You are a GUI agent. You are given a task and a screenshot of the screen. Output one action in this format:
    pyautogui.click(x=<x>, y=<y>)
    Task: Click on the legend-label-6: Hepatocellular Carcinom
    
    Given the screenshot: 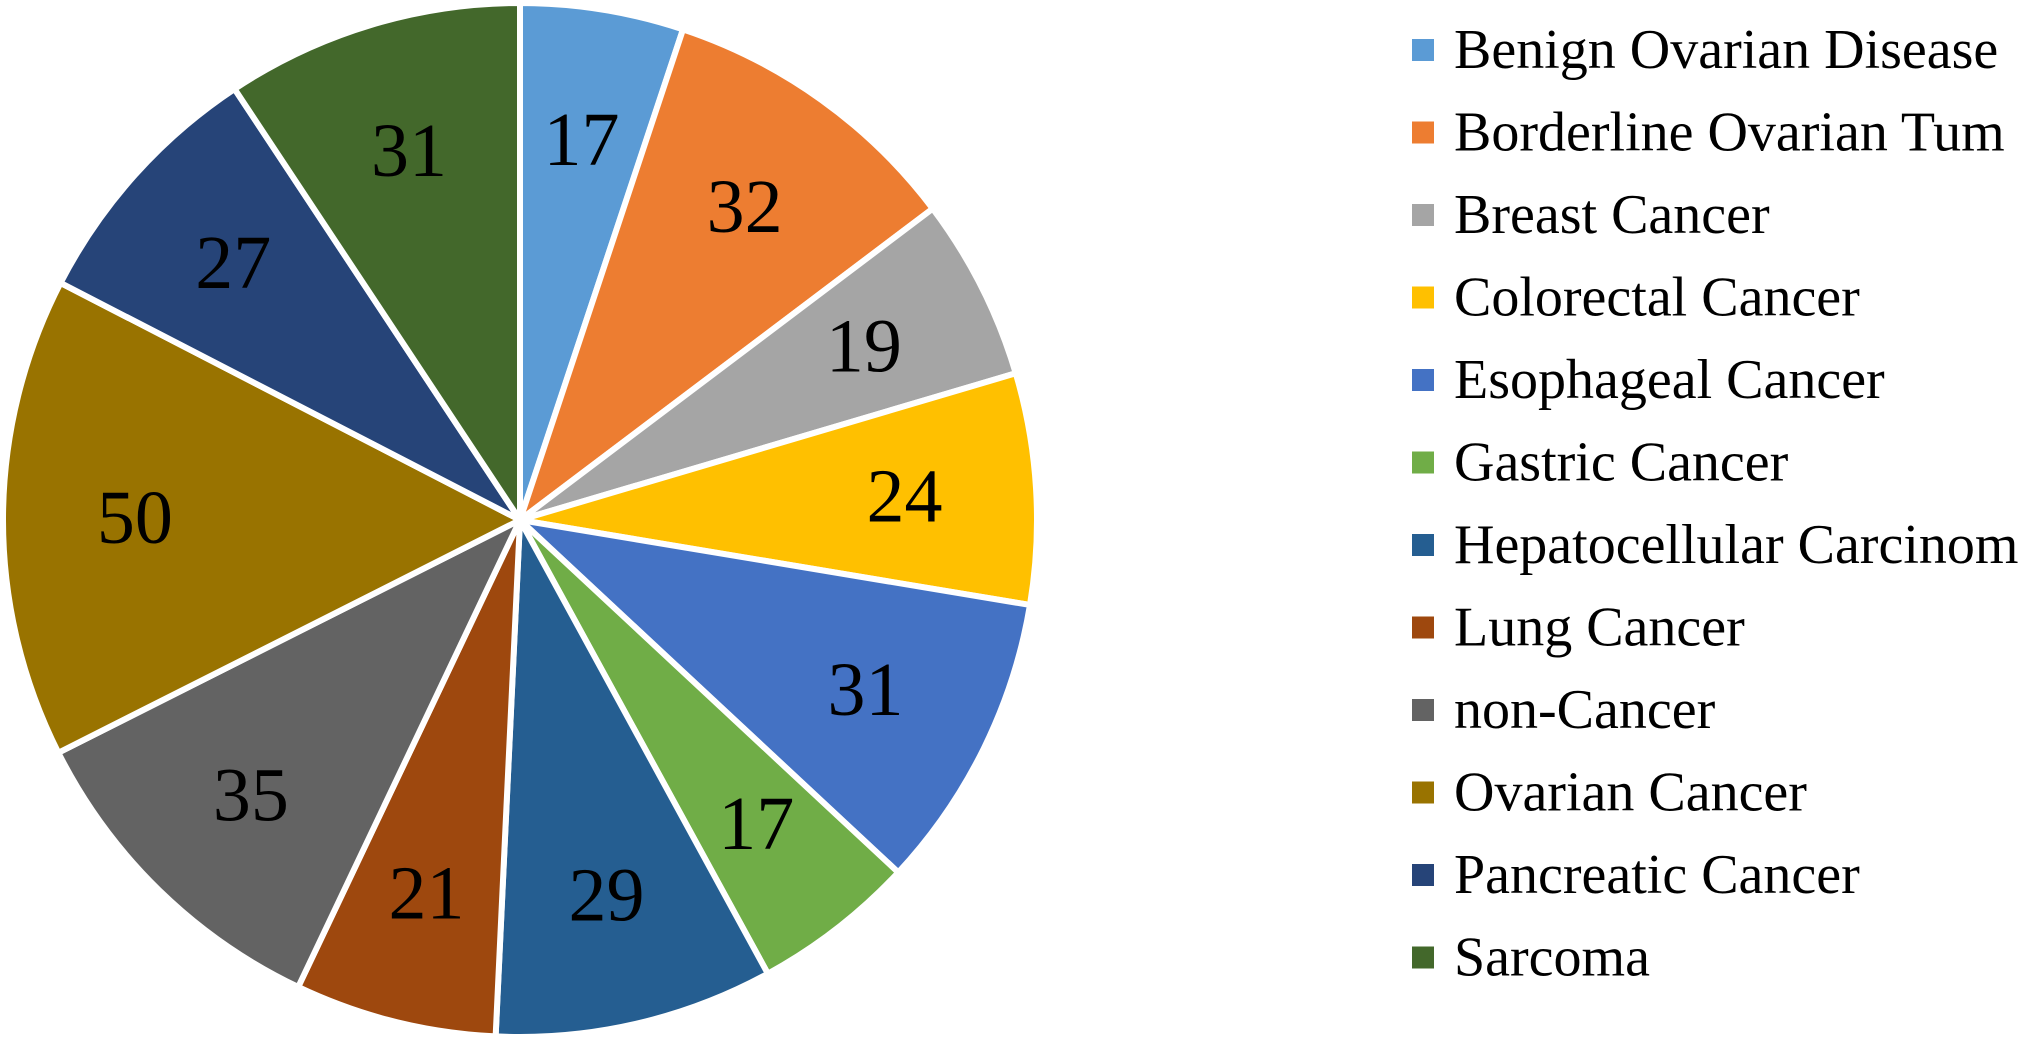 What is the action you would take?
    pyautogui.click(x=1736, y=545)
    